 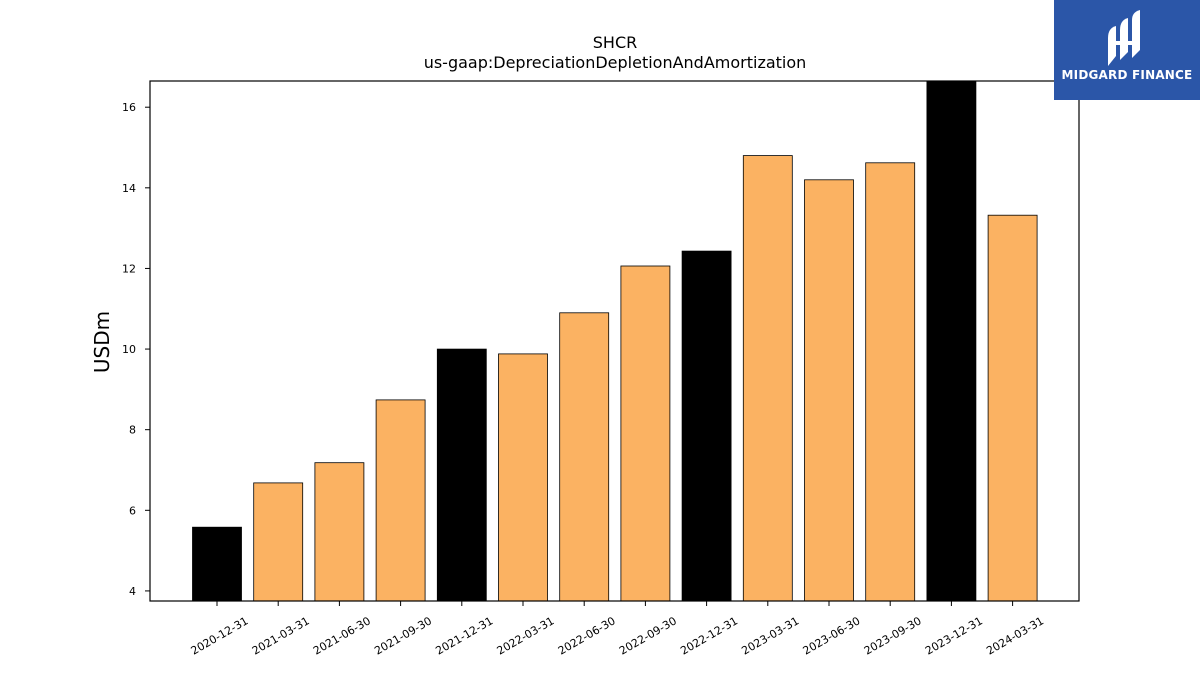 What do you see at coordinates (1015, 635) in the screenshot?
I see `x-tick-label: 2024-03-31` at bounding box center [1015, 635].